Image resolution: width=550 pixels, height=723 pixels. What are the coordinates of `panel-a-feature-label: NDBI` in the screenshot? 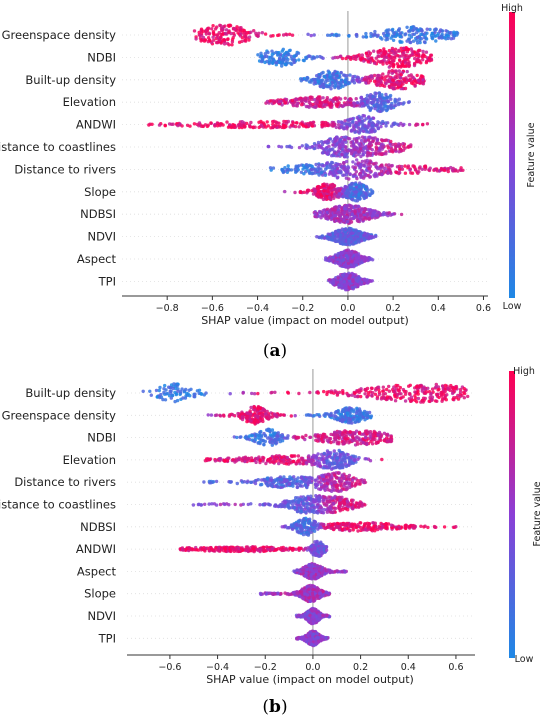 It's located at (101, 57).